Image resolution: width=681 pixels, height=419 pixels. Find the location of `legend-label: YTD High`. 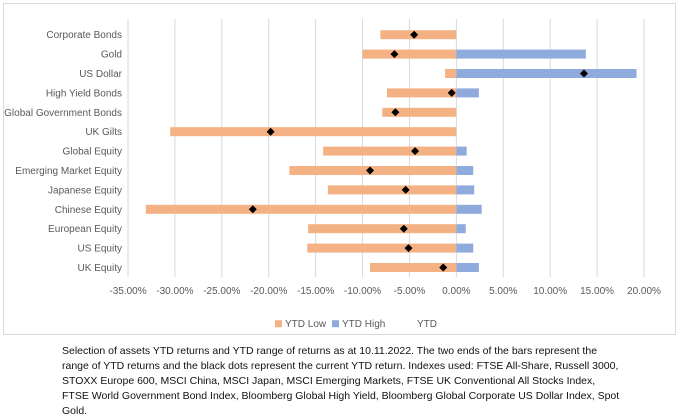

legend-label: YTD High is located at coordinates (363, 324).